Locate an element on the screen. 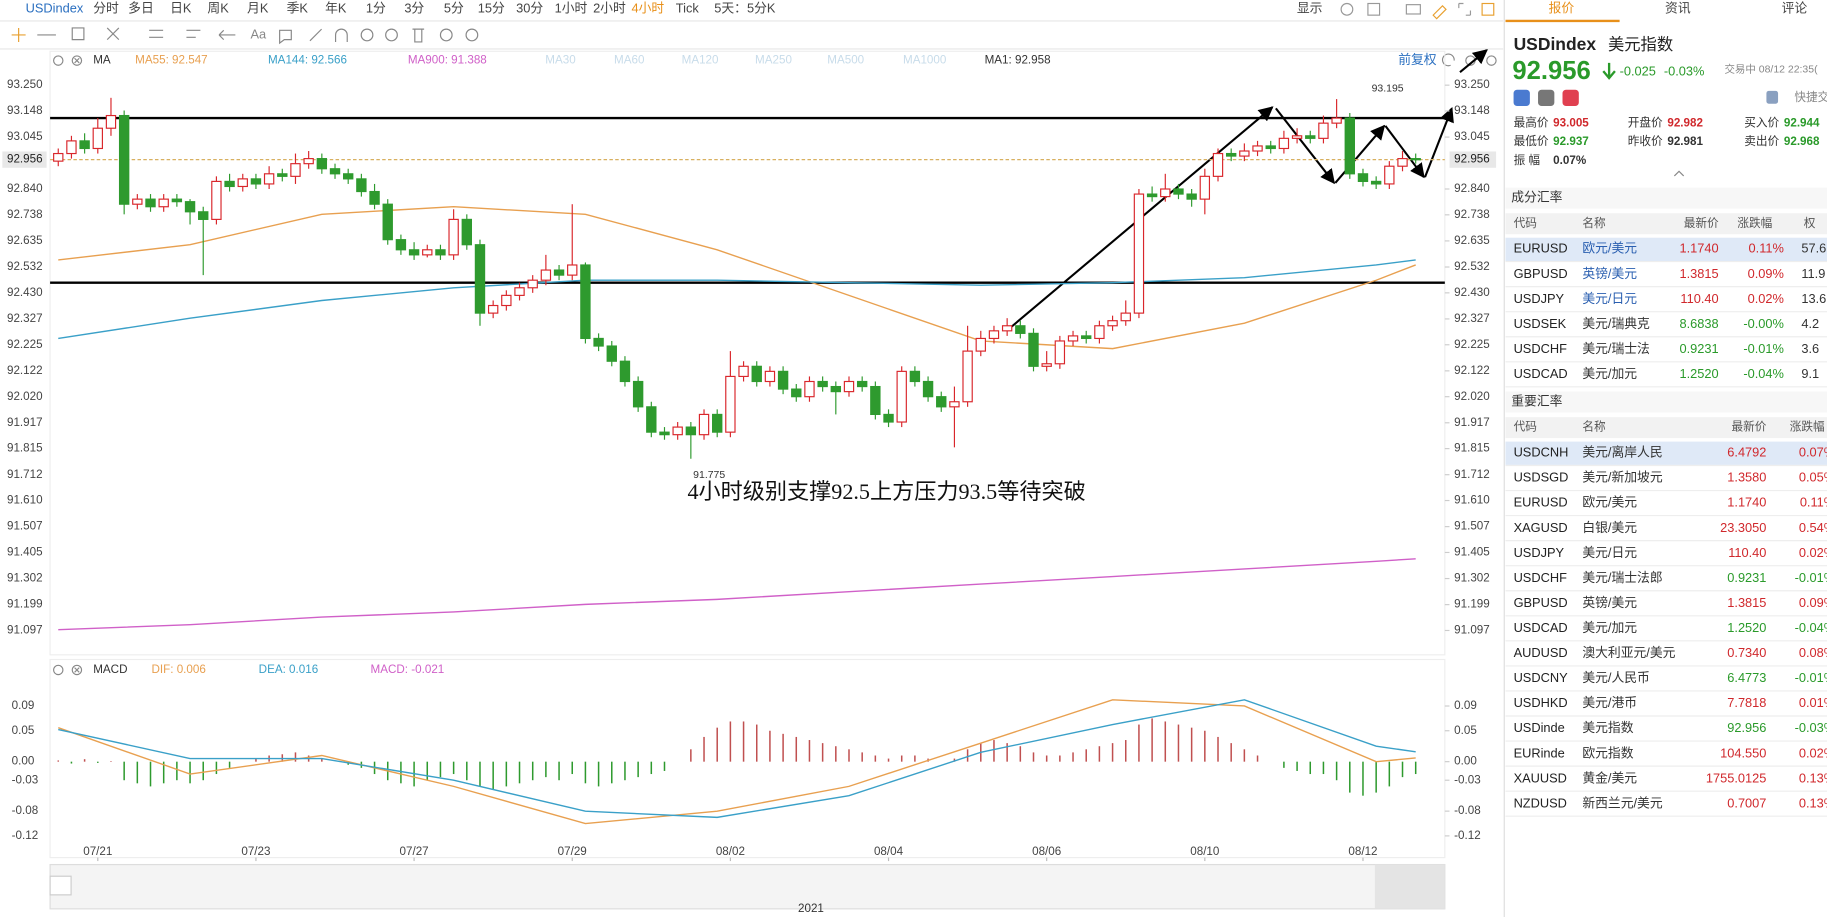 The image size is (1827, 917). inactive-indicator: MA500 is located at coordinates (845, 60).